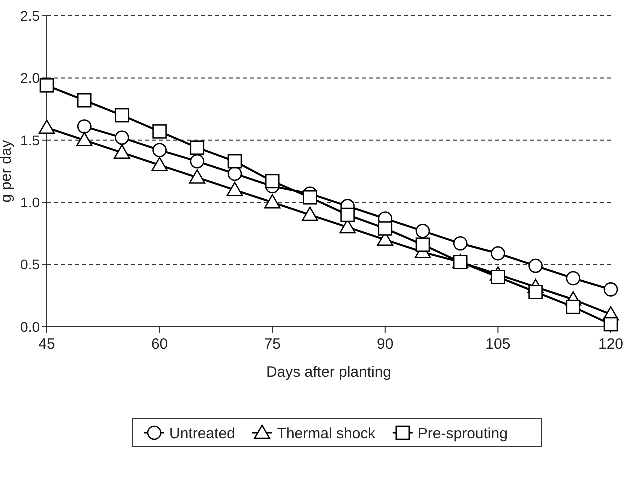 The image size is (637, 480). Describe the element at coordinates (329, 372) in the screenshot. I see `x-axis-title: Days after planting` at that location.